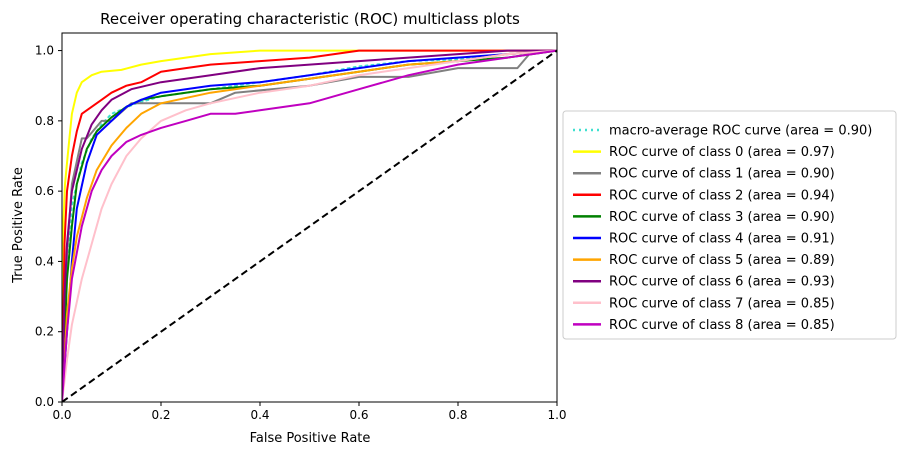  Describe the element at coordinates (310, 438) in the screenshot. I see `x-axis-label: False Positive Rate` at that location.